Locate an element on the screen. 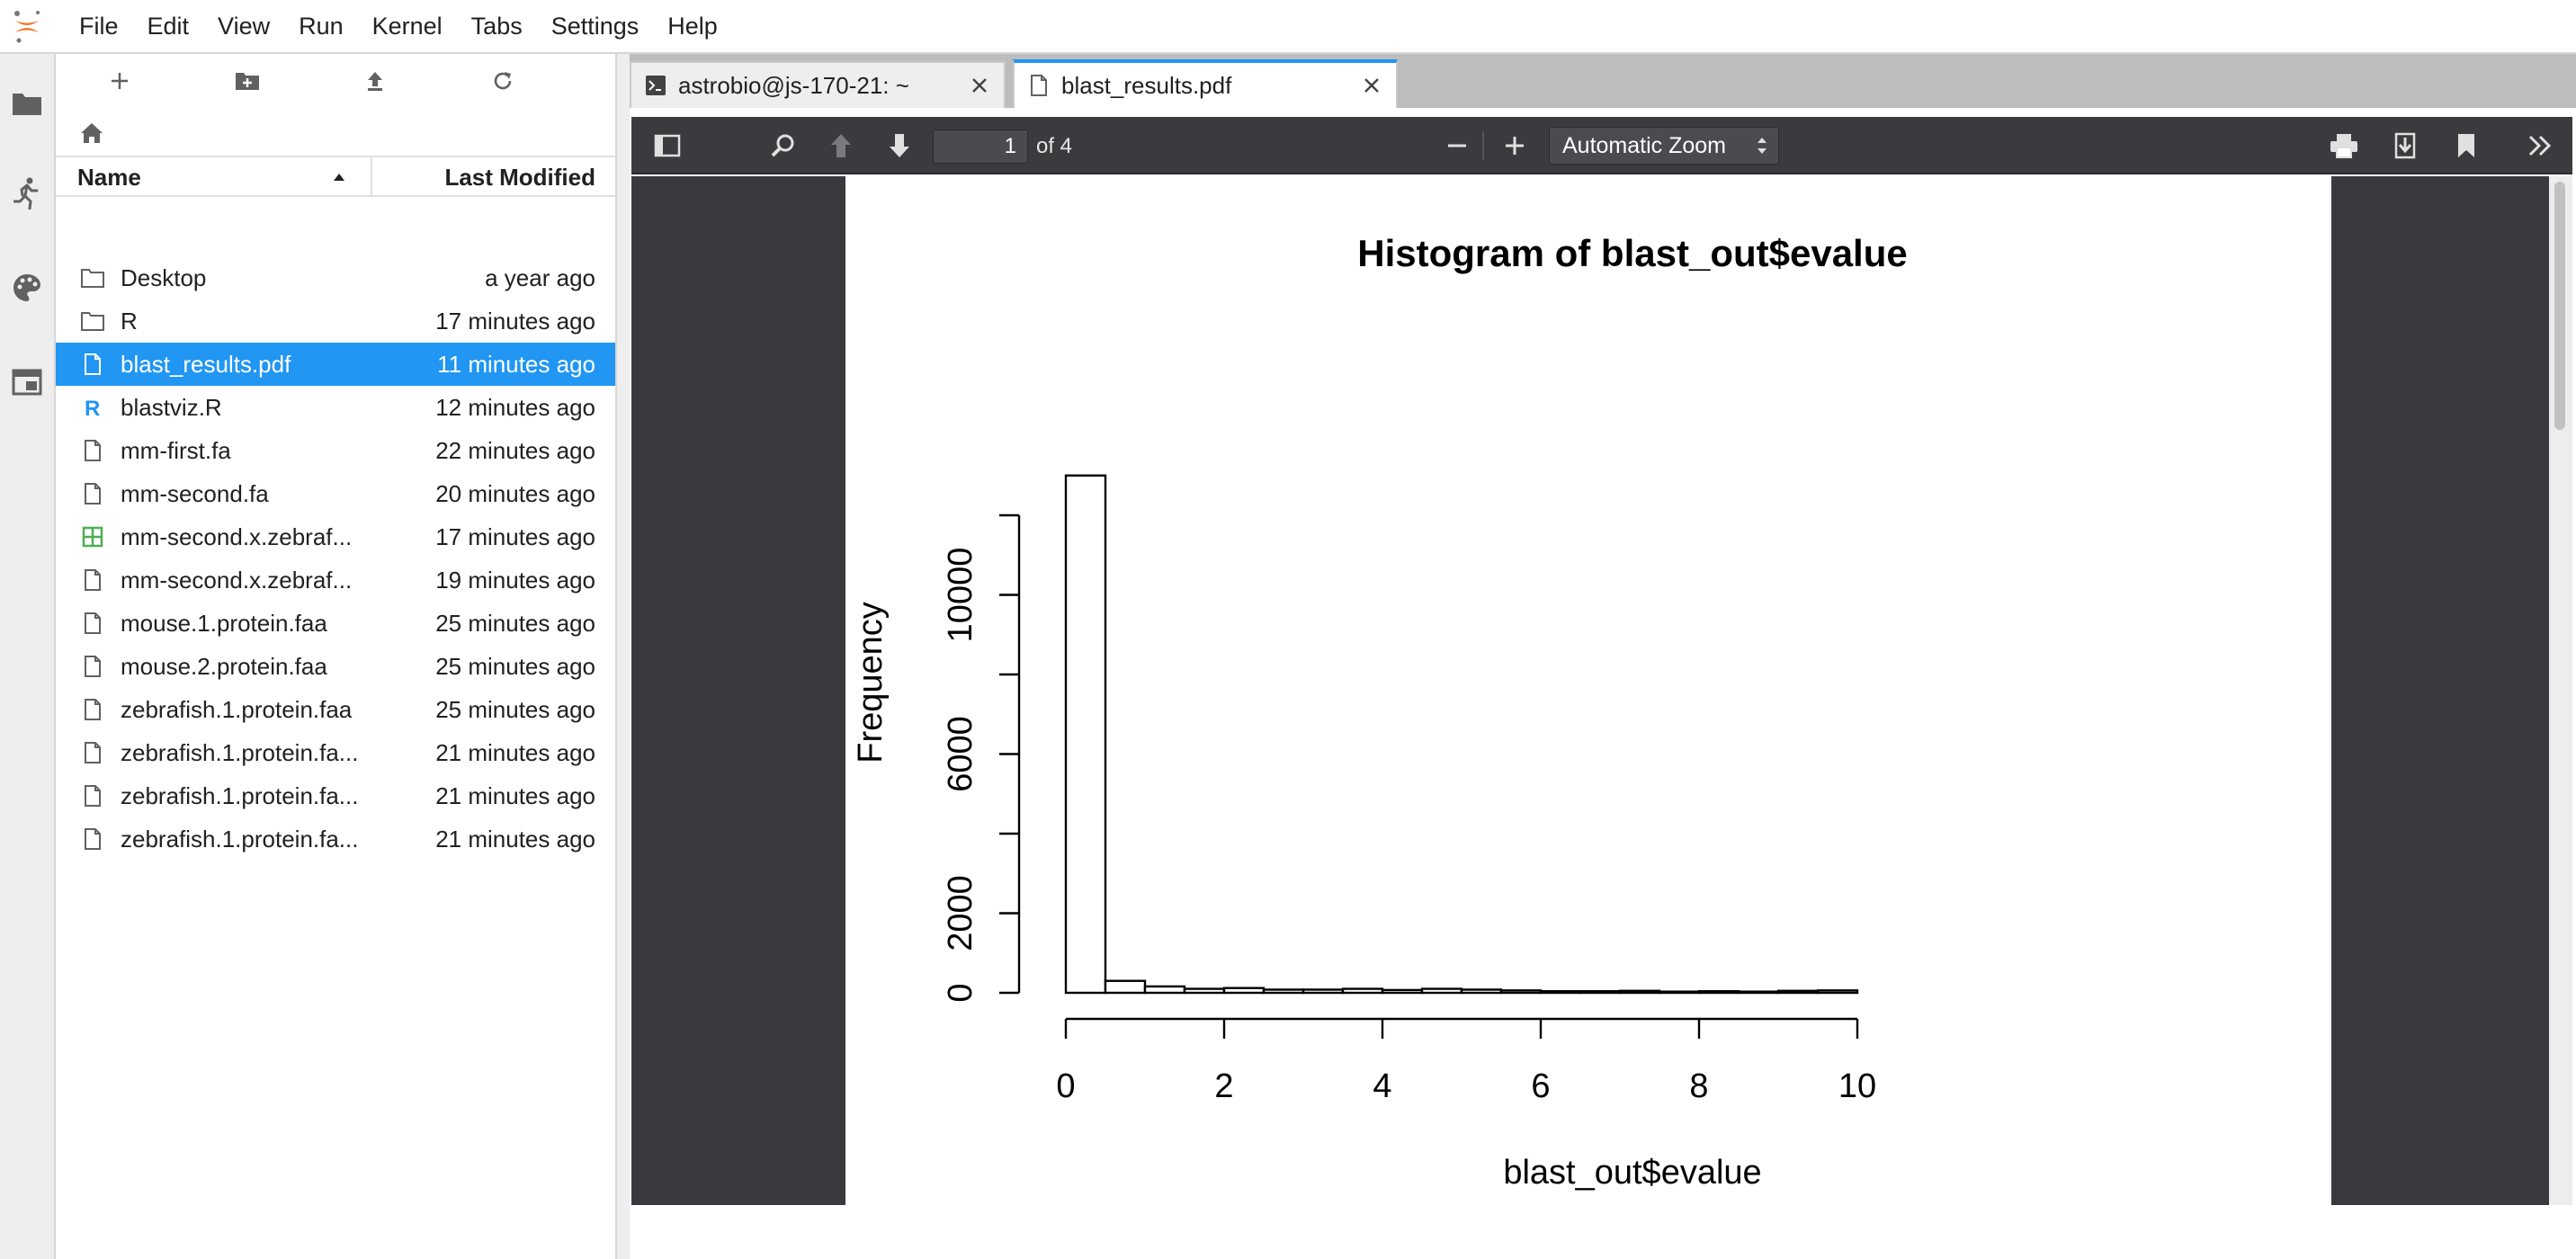 This screenshot has height=1259, width=2576. menu-bar: File Edit View Run Kernel Tabs Settings Help is located at coordinates (1288, 27).